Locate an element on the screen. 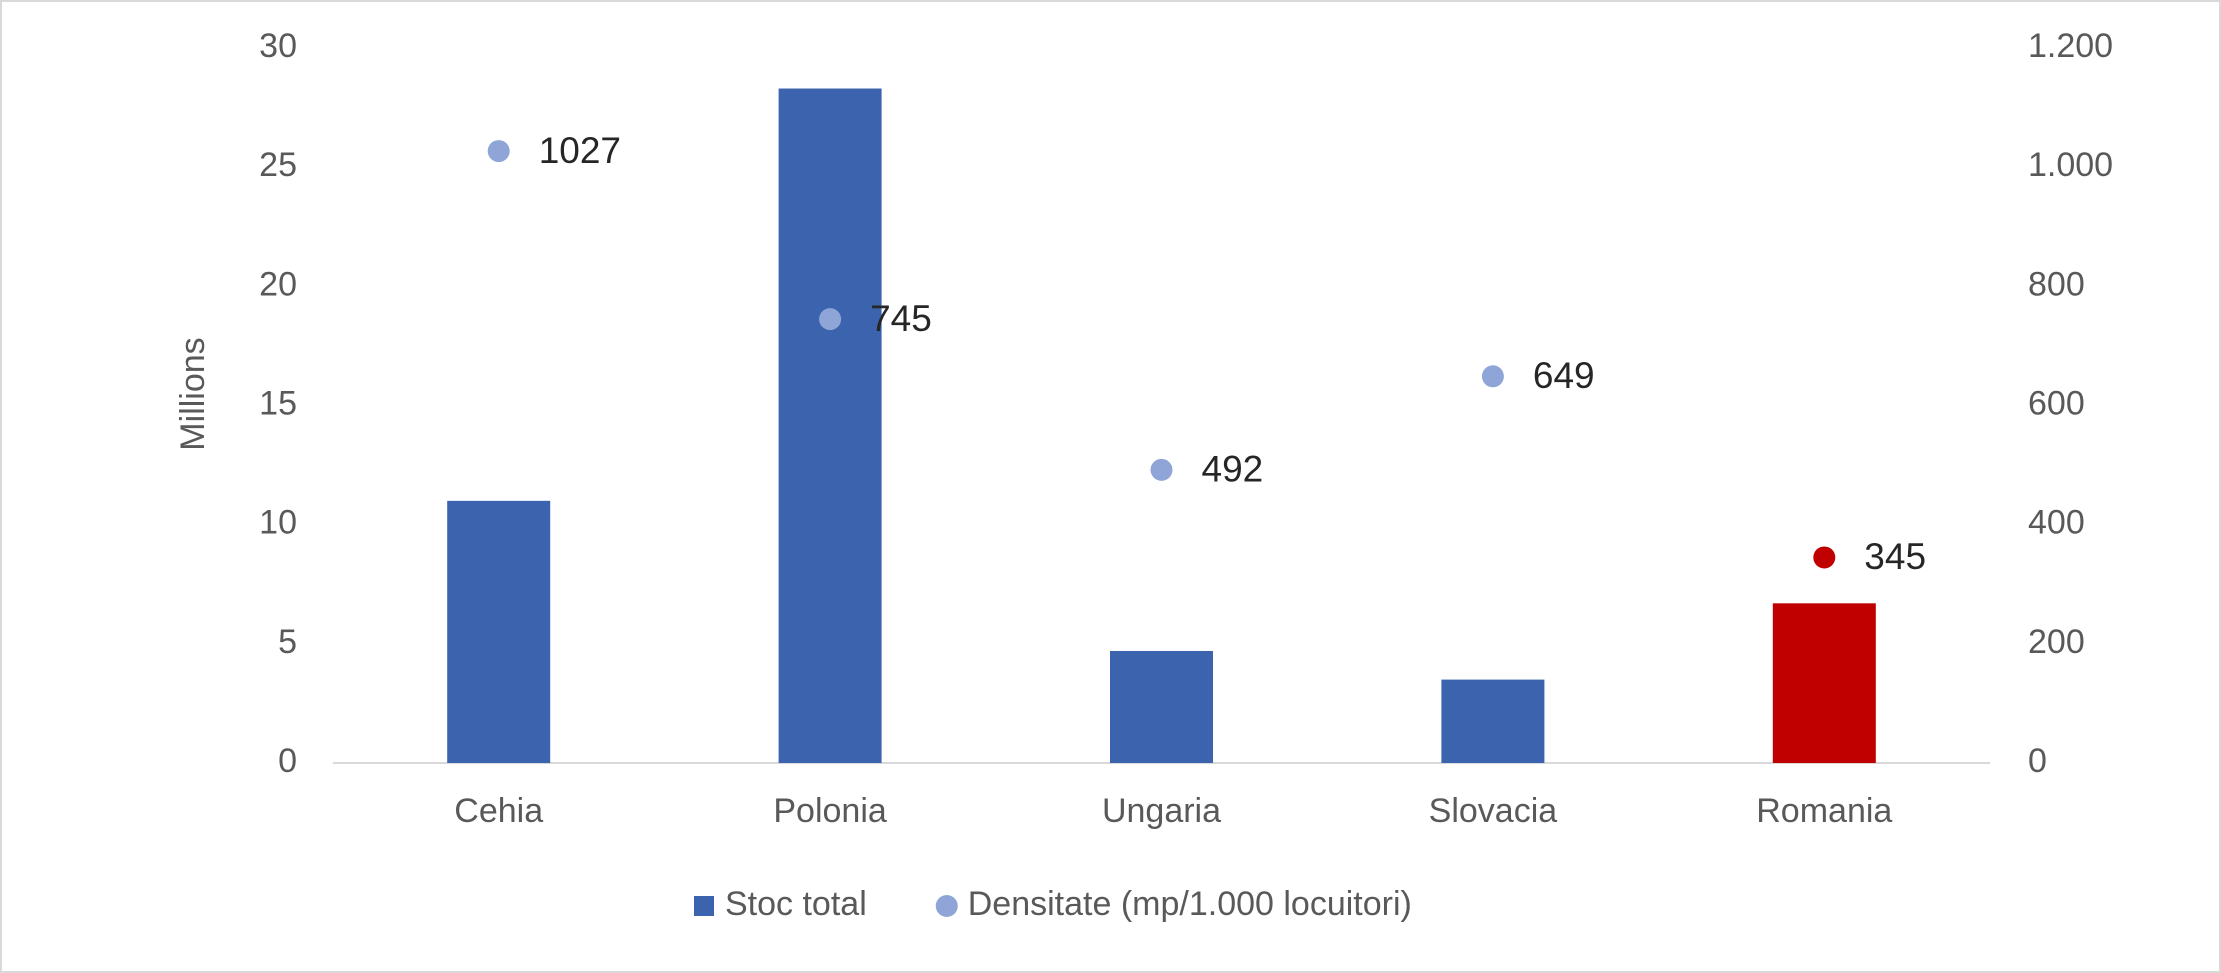 The image size is (2221, 973). data-label: 492 is located at coordinates (1233, 469).